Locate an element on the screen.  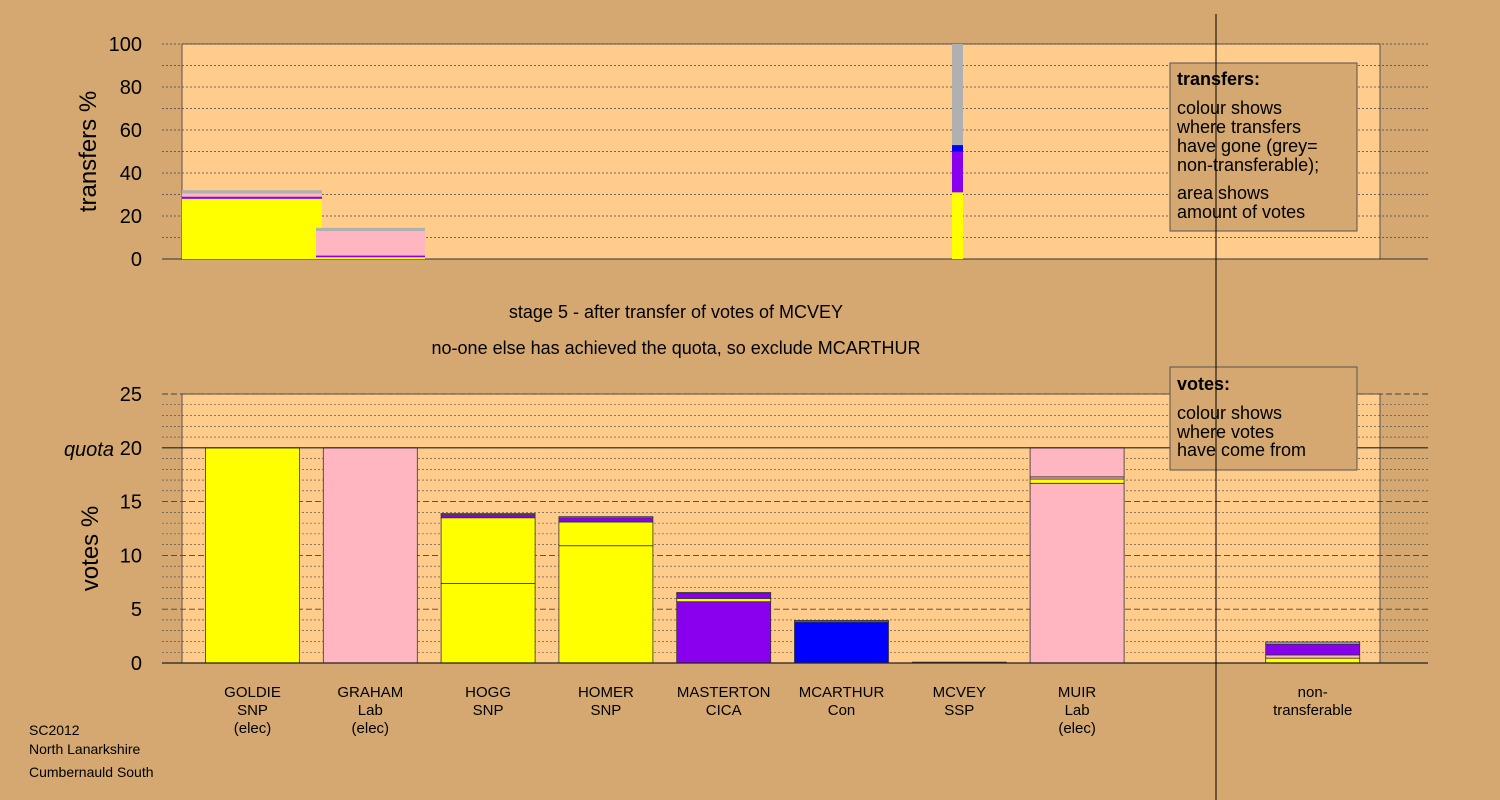
transfers-legend-line: where transfers is located at coordinates (1238, 127).